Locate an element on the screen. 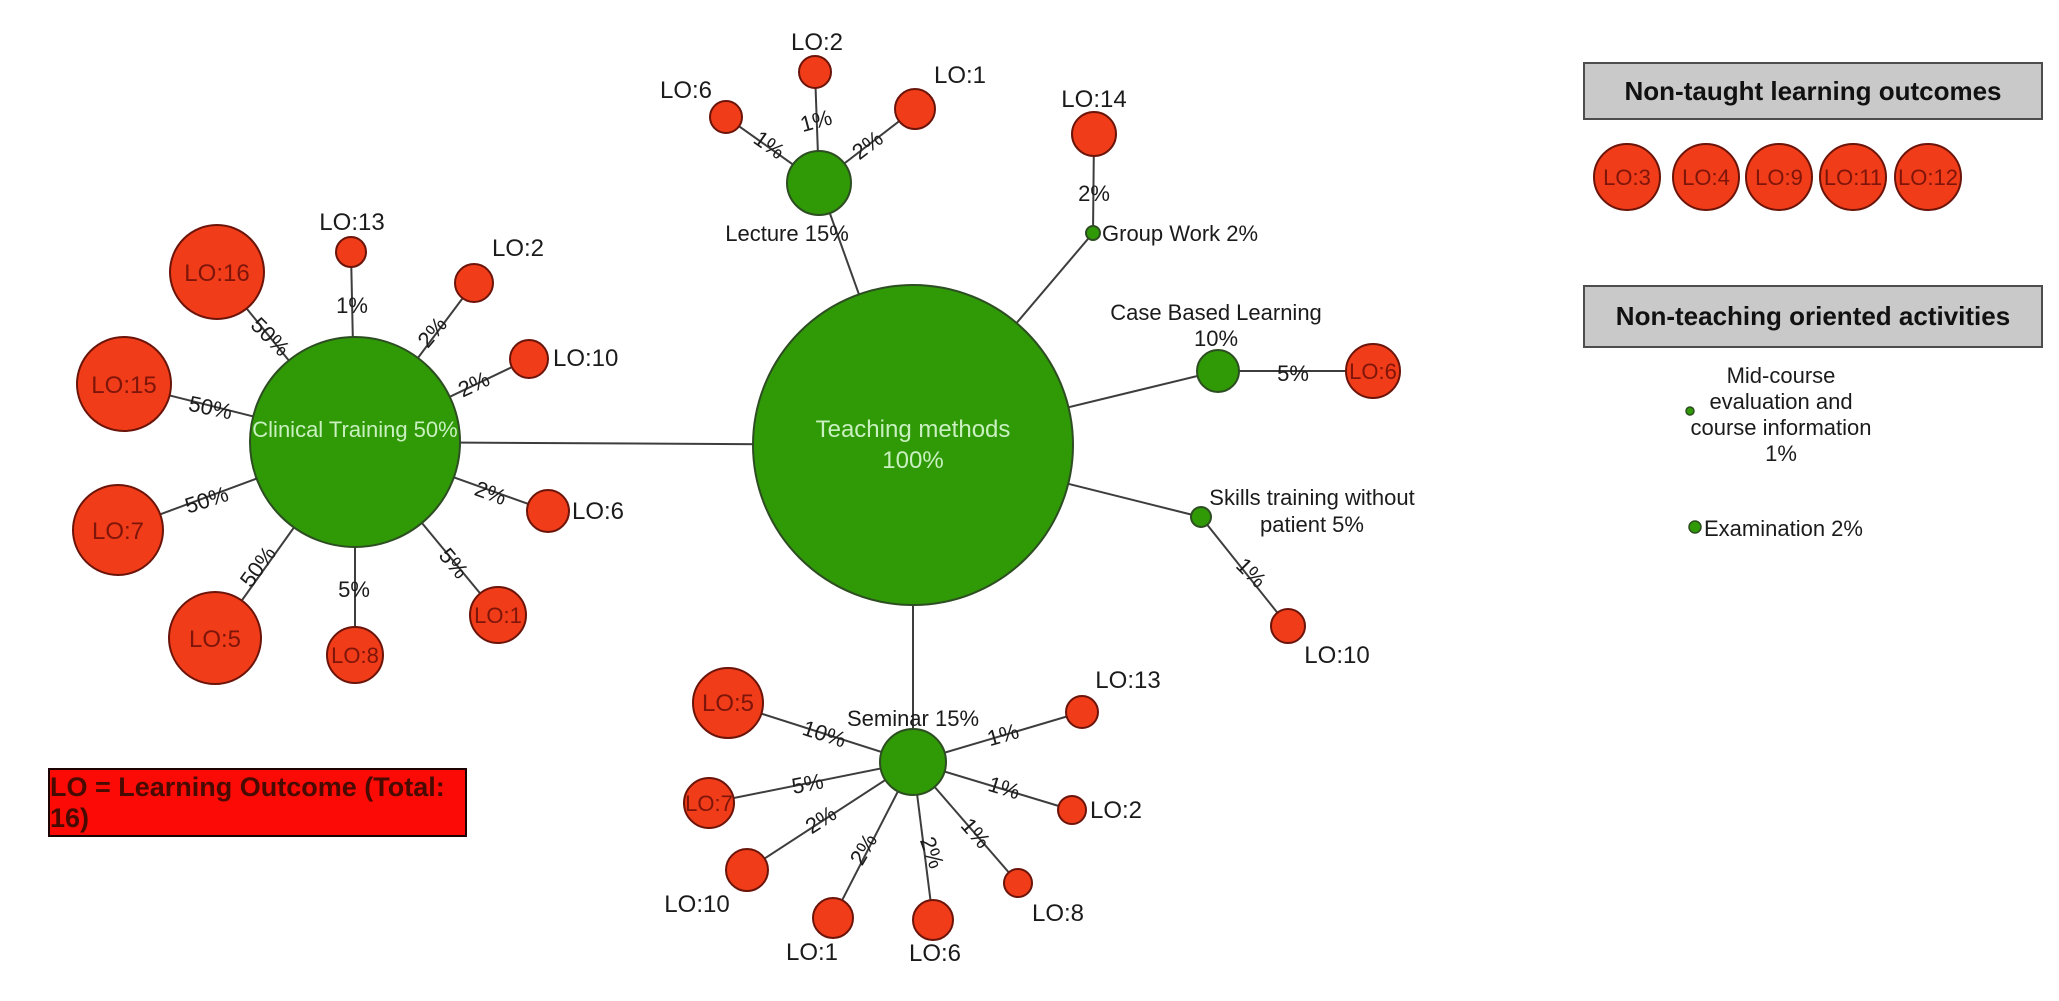 The image size is (2059, 1001). node-gw-lo14 is located at coordinates (1094, 134).